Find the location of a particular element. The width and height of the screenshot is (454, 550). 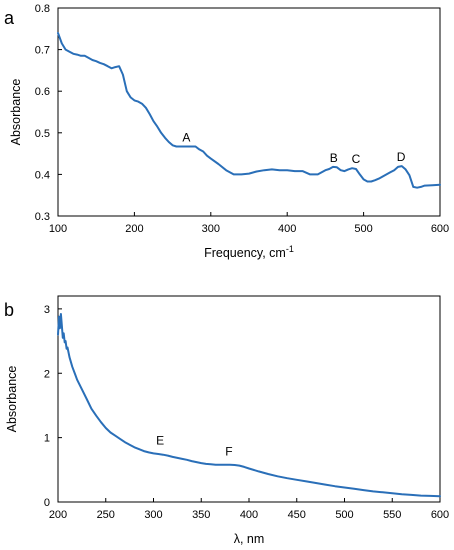

y-tick-label: 0.7 is located at coordinates (42, 51).